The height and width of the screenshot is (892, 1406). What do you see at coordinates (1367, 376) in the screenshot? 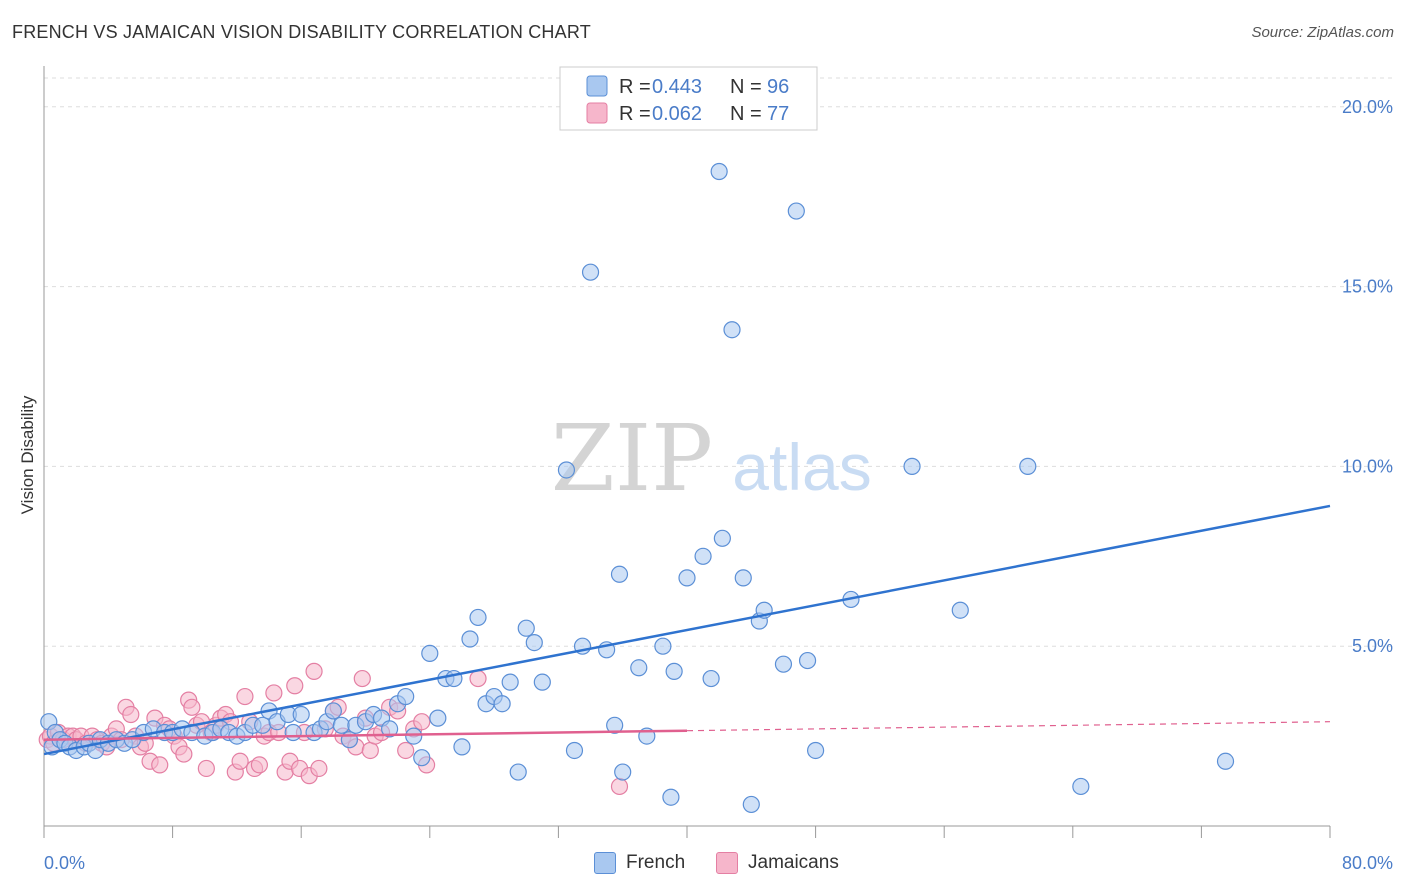
I see `y-tick-labels: 5.0% 10.0% 15.0% 20.0%` at bounding box center [1367, 376].